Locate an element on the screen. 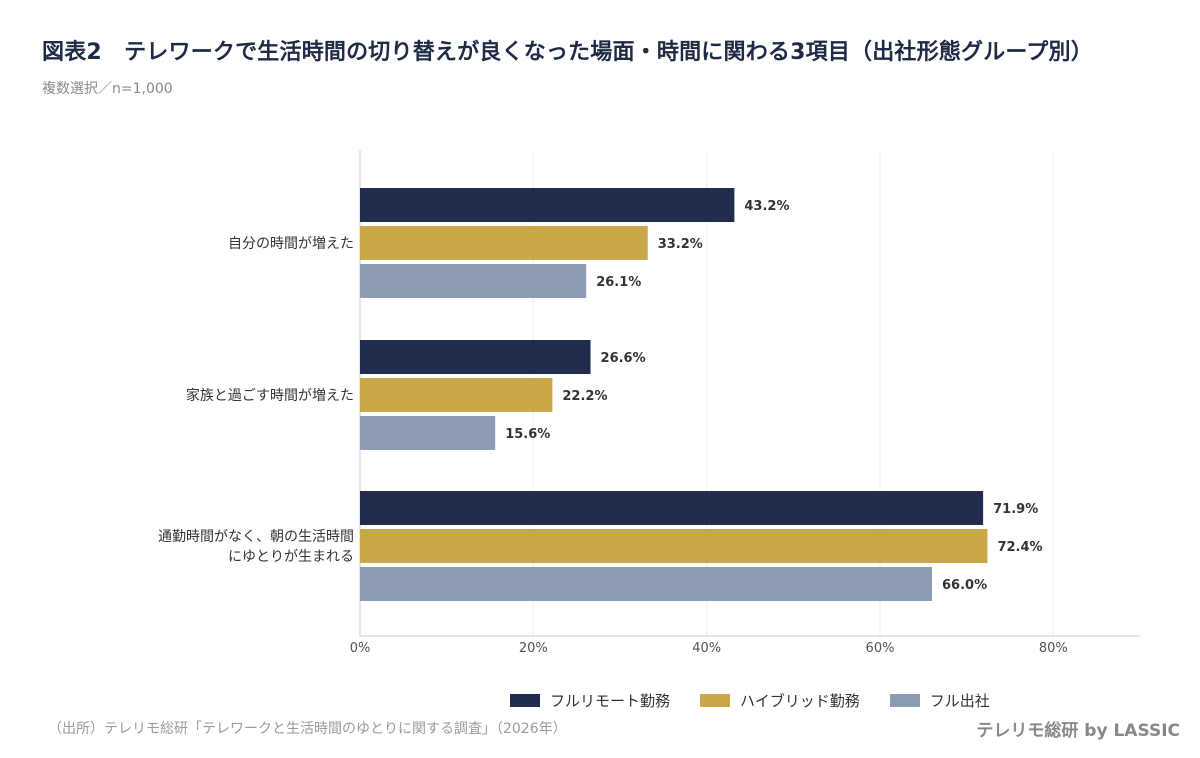  data-label: 15.6% is located at coordinates (527, 434).